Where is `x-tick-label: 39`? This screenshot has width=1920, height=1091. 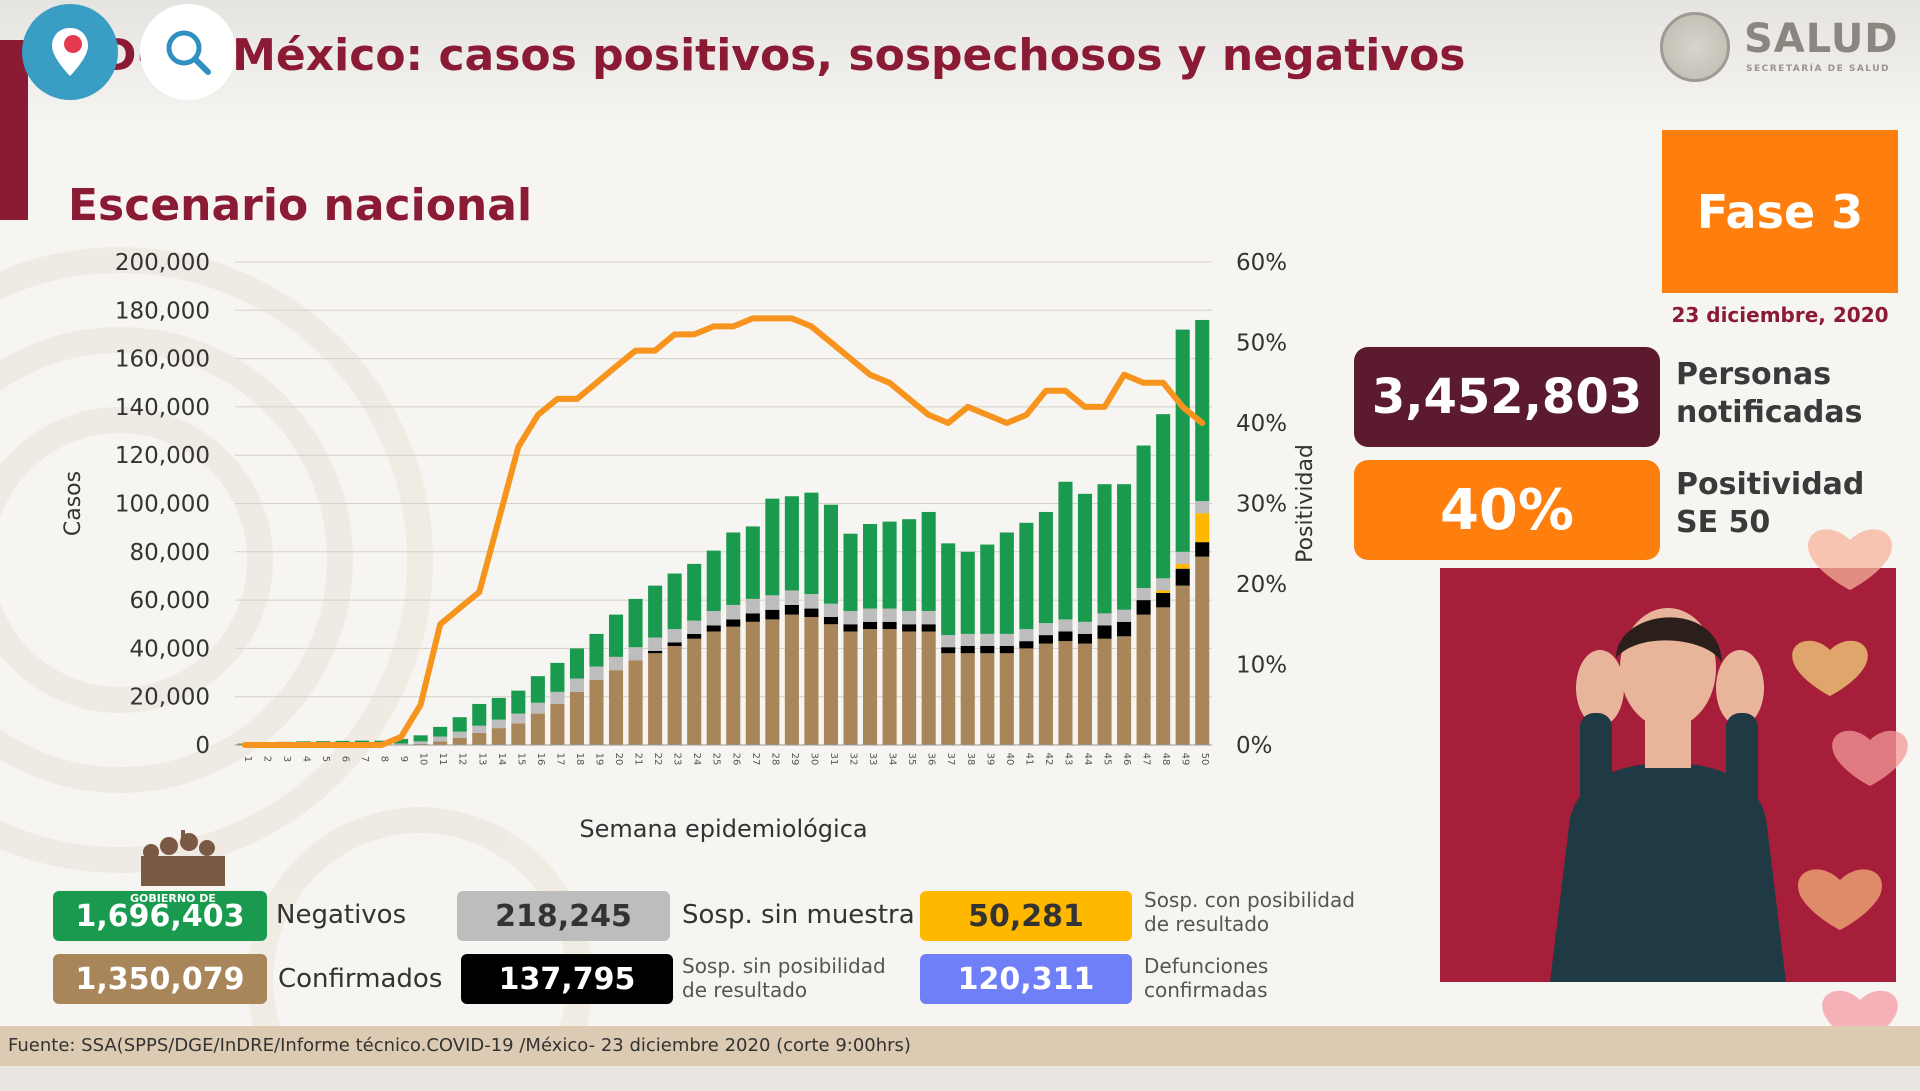 x-tick-label: 39 is located at coordinates (989, 759).